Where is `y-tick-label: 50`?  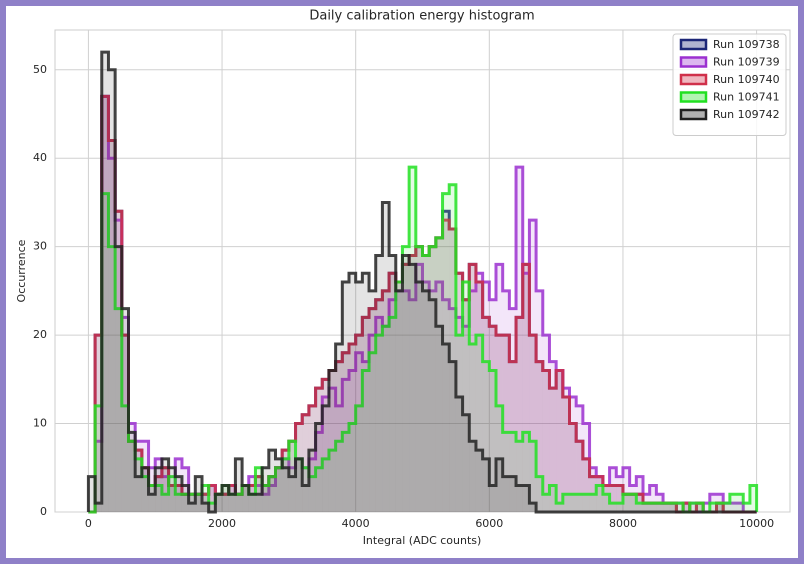 y-tick-label: 50 is located at coordinates (40, 69).